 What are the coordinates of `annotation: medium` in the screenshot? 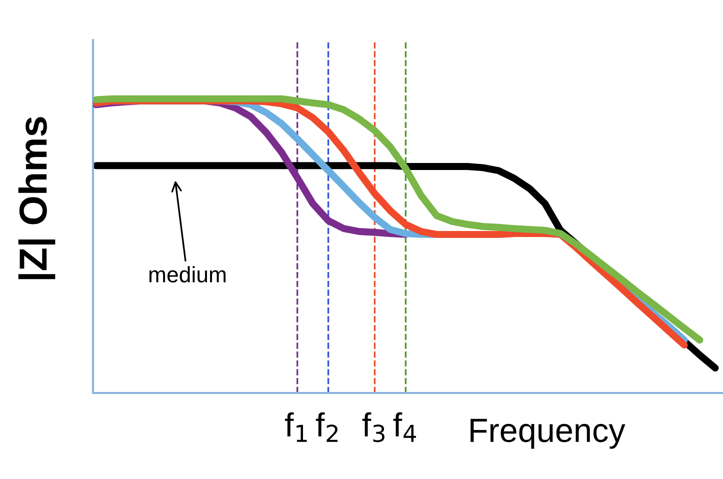 It's located at (187, 274).